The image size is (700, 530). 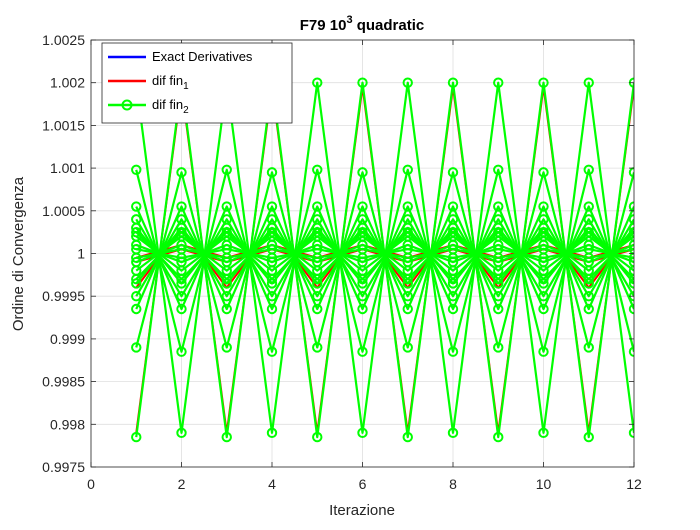 I want to click on y-tick-label: 1.0025, so click(x=63, y=40).